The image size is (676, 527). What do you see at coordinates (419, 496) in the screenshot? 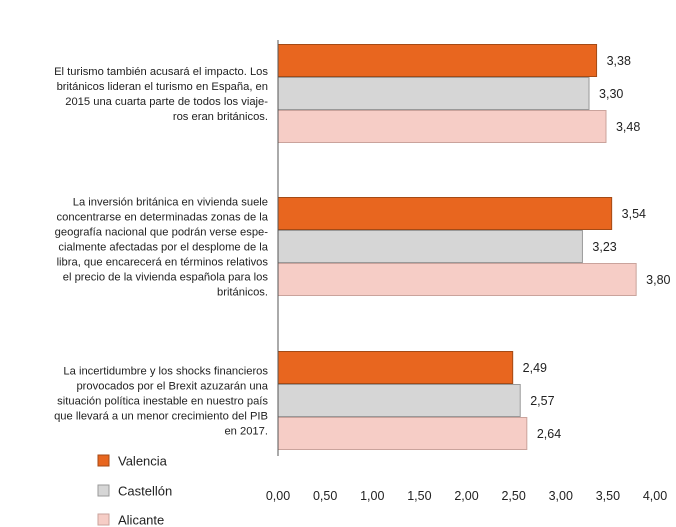
I see `x-tick-label: 1,50` at bounding box center [419, 496].